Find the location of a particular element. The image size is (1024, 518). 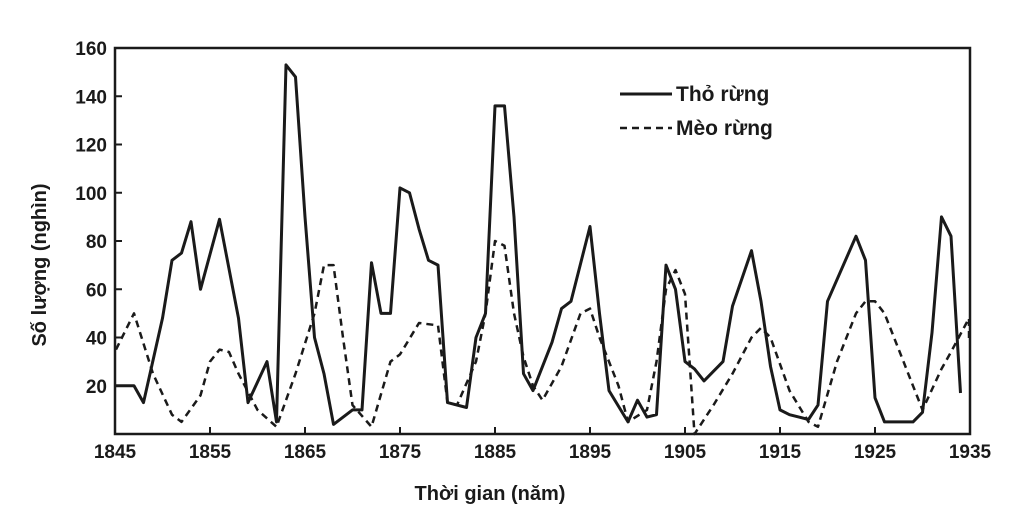

x-tick-label: 1845 is located at coordinates (115, 452).